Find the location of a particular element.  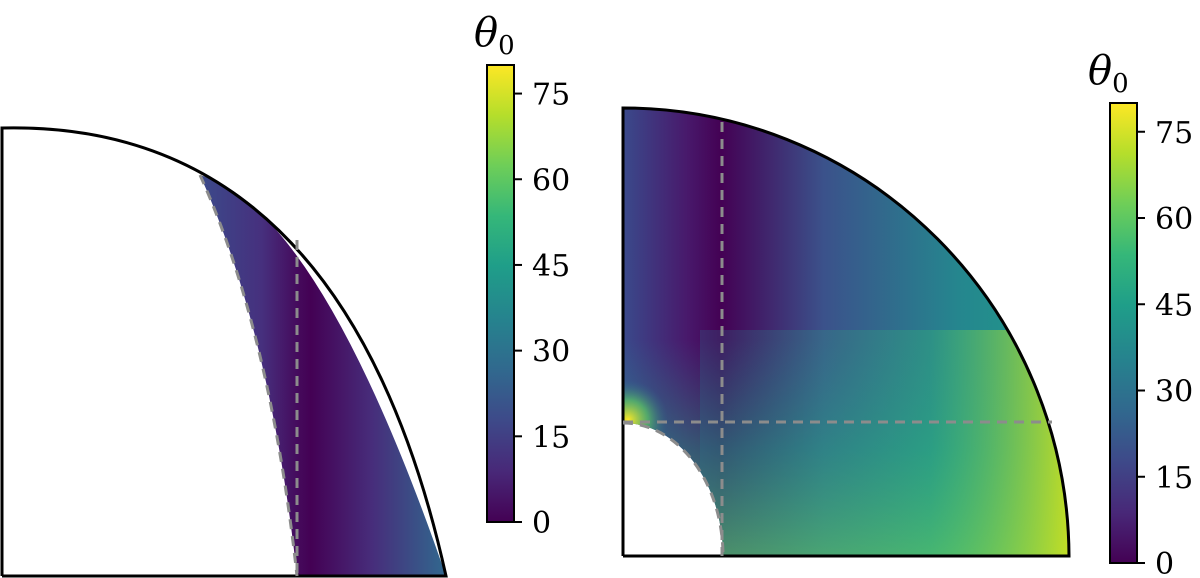

right-dashed-hole-arc is located at coordinates (673, 489).